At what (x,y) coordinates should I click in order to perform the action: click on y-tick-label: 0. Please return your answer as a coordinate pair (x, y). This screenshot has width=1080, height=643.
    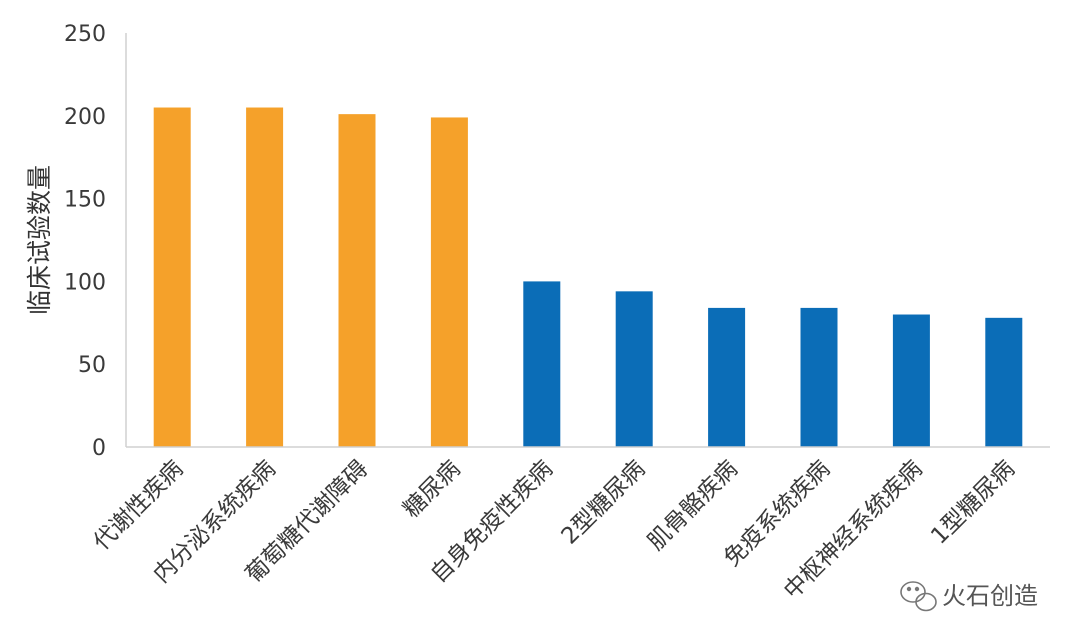
    Looking at the image, I should click on (99, 448).